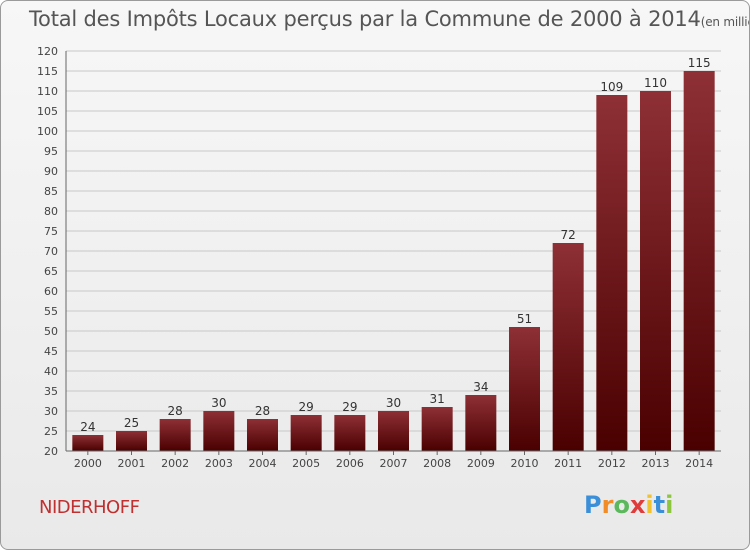  I want to click on logo-letter: t, so click(659, 505).